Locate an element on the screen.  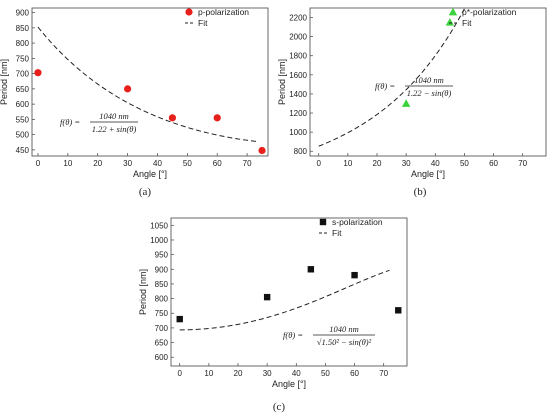
legend-label: p*-polarization is located at coordinates (489, 12).